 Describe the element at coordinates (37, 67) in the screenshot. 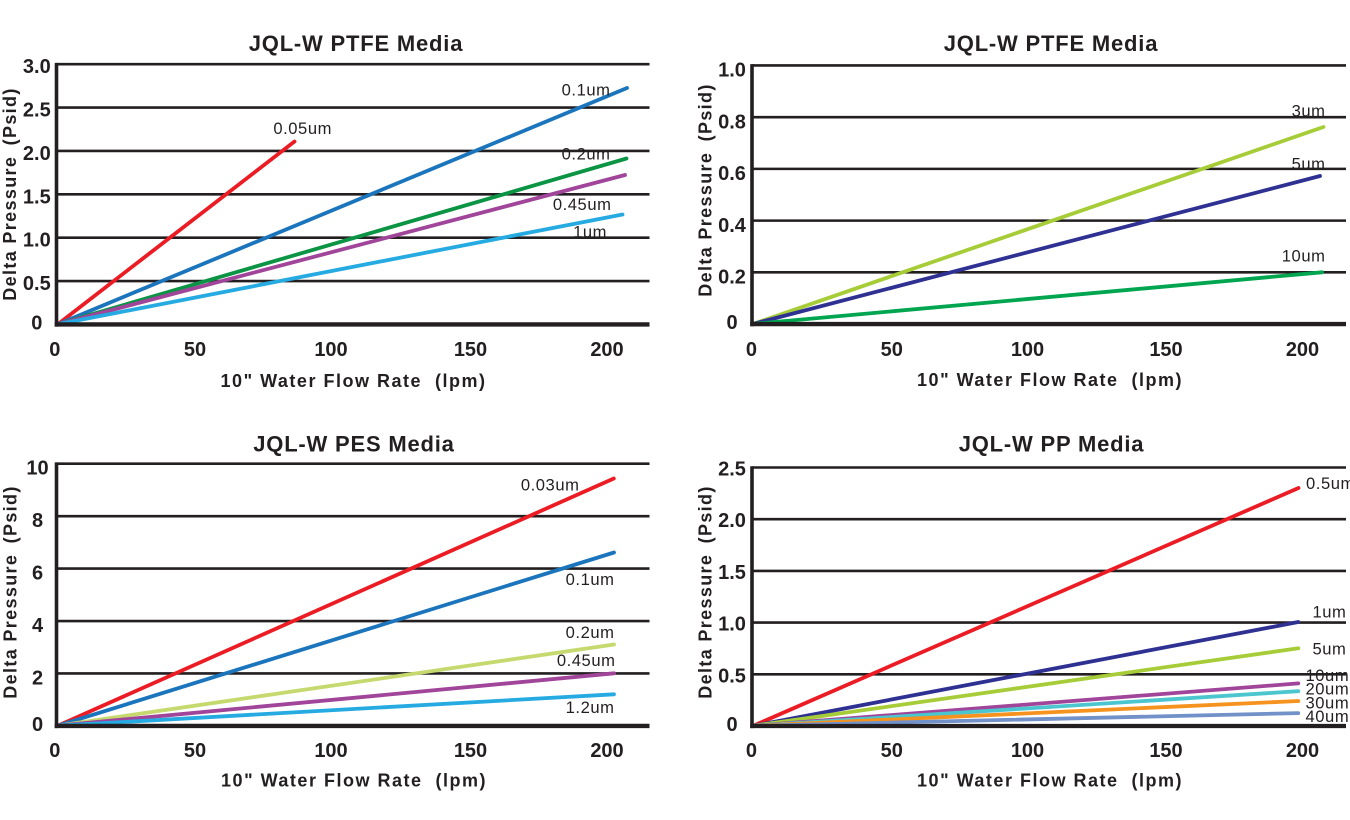

I see `svg-text: 3.0` at that location.